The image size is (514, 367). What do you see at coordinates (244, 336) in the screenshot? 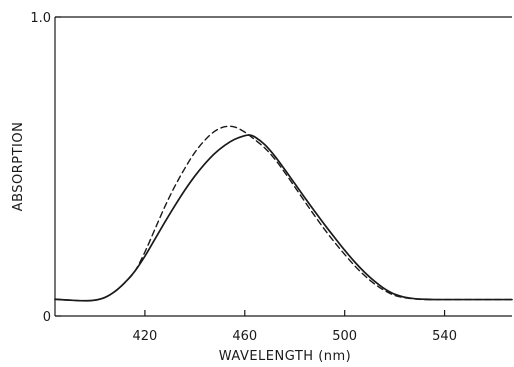
I see `x-tick-label: 460` at bounding box center [244, 336].